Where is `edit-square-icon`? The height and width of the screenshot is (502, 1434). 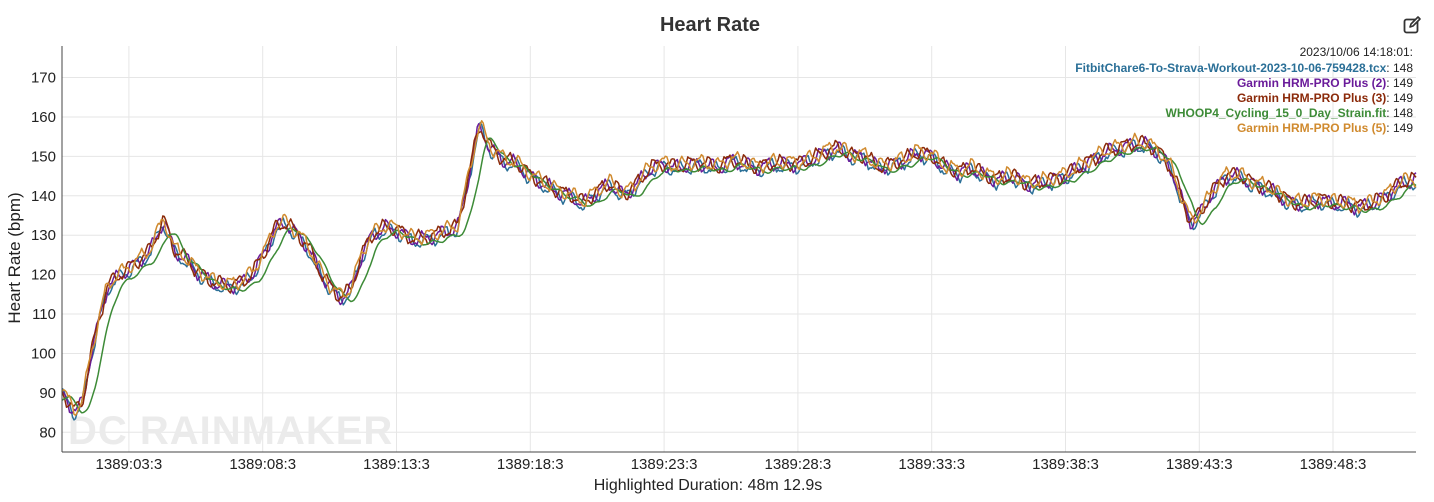
edit-square-icon is located at coordinates (1412, 25).